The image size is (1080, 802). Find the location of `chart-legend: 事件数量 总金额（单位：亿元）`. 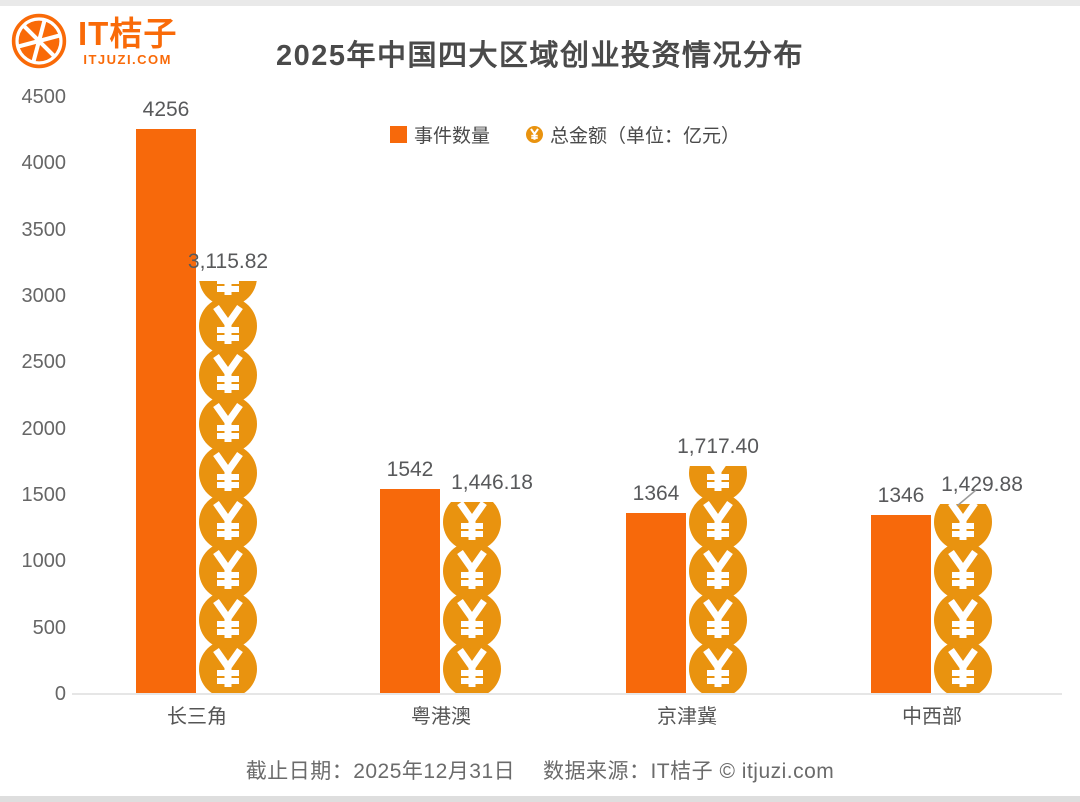

chart-legend: 事件数量 总金额（单位：亿元） is located at coordinates (565, 134).